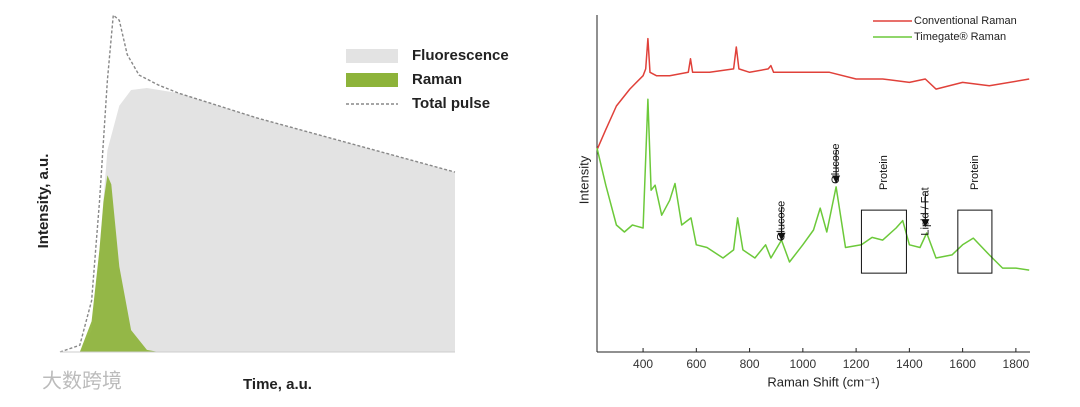 This screenshot has width=1080, height=407. What do you see at coordinates (43, 201) in the screenshot?
I see `y-axis-label: Intensity, a.u.` at bounding box center [43, 201].